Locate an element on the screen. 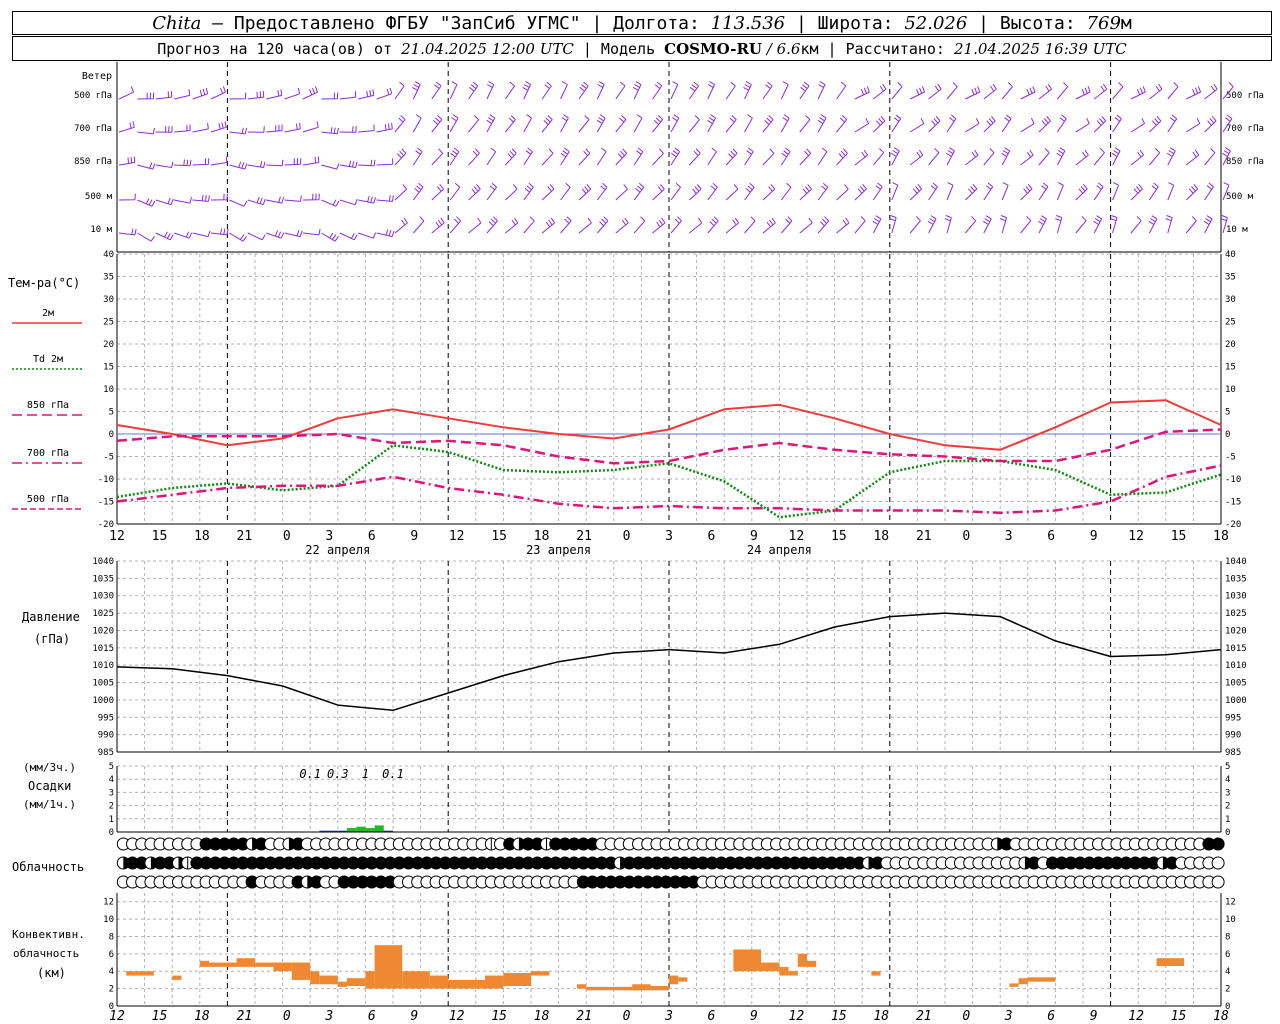 The height and width of the screenshot is (1024, 1280). temp-tick-right: -20 is located at coordinates (1233, 525).